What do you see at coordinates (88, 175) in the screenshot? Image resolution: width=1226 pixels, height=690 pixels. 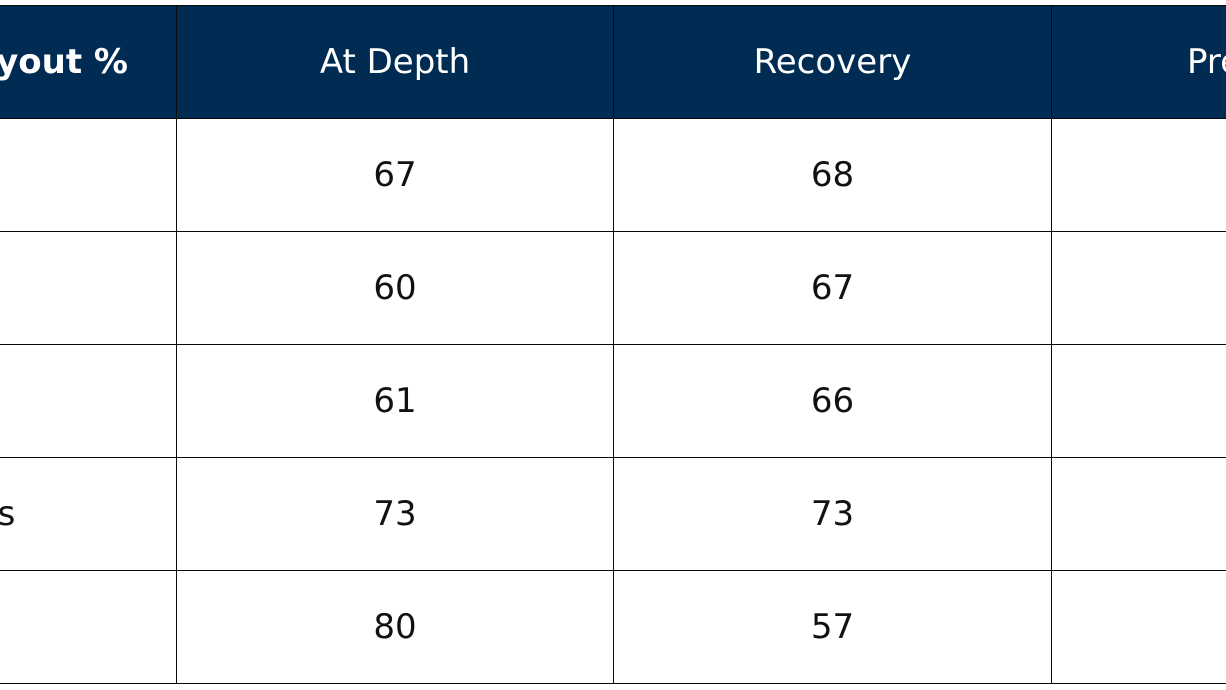 I see `row-label-cell: 200` at bounding box center [88, 175].